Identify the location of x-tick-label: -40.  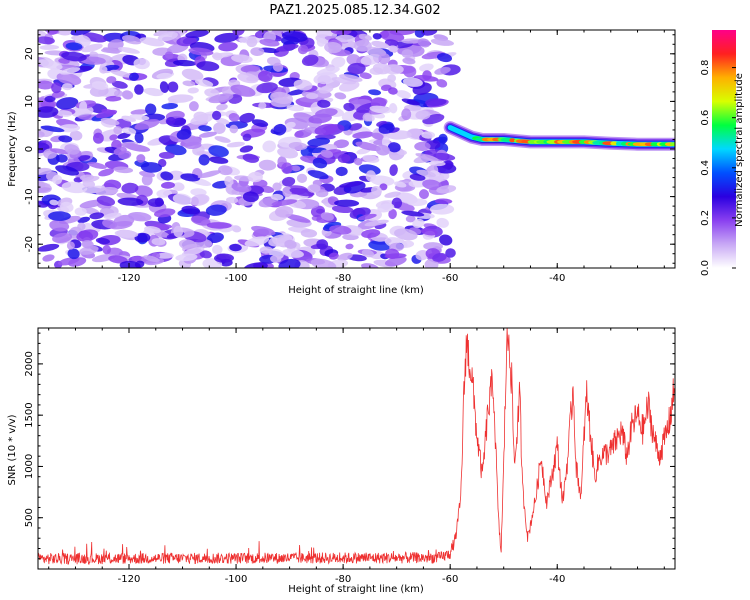
(557, 579).